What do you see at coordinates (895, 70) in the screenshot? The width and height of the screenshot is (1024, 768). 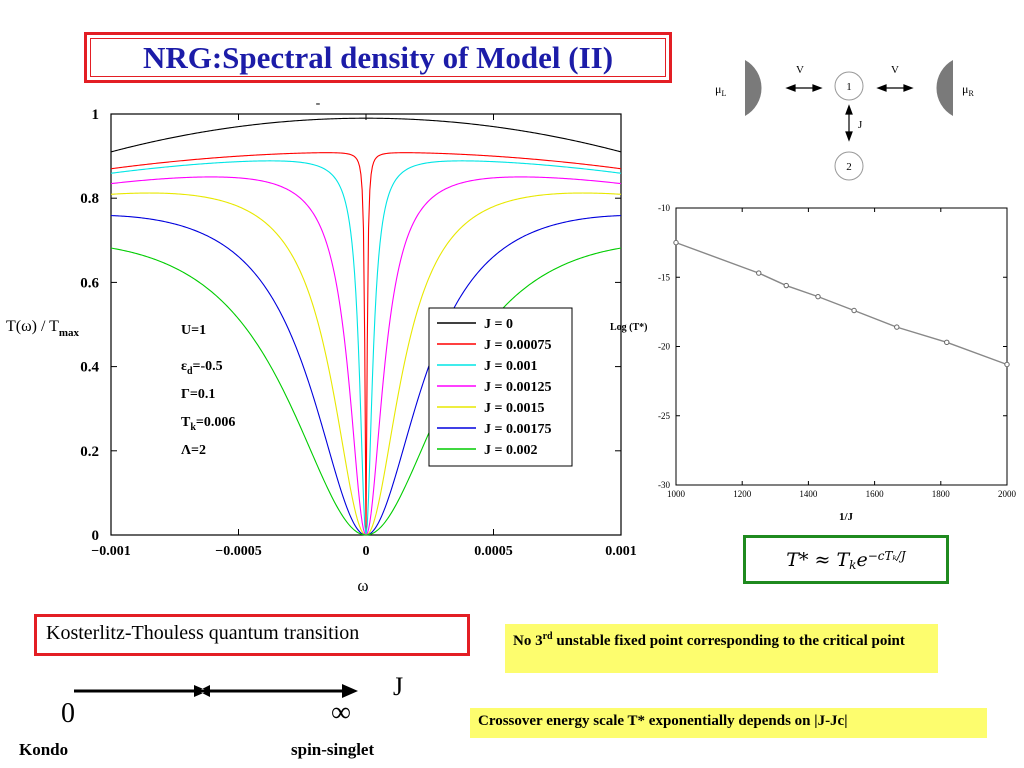 I see `v-right-label: V` at bounding box center [895, 70].